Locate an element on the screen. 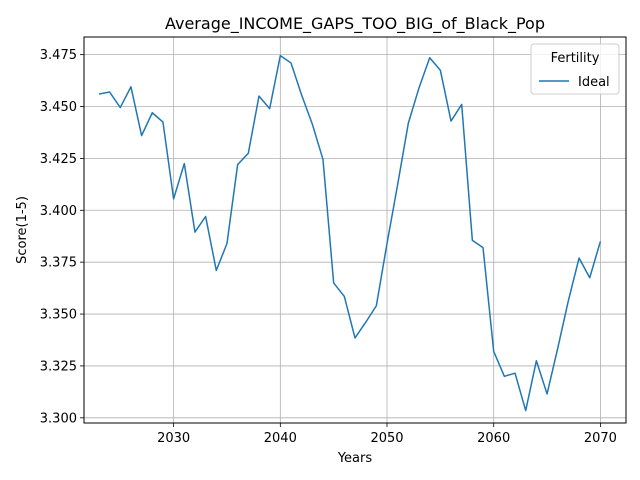 The width and height of the screenshot is (640, 480). legend-label-ideal: Ideal is located at coordinates (594, 82).